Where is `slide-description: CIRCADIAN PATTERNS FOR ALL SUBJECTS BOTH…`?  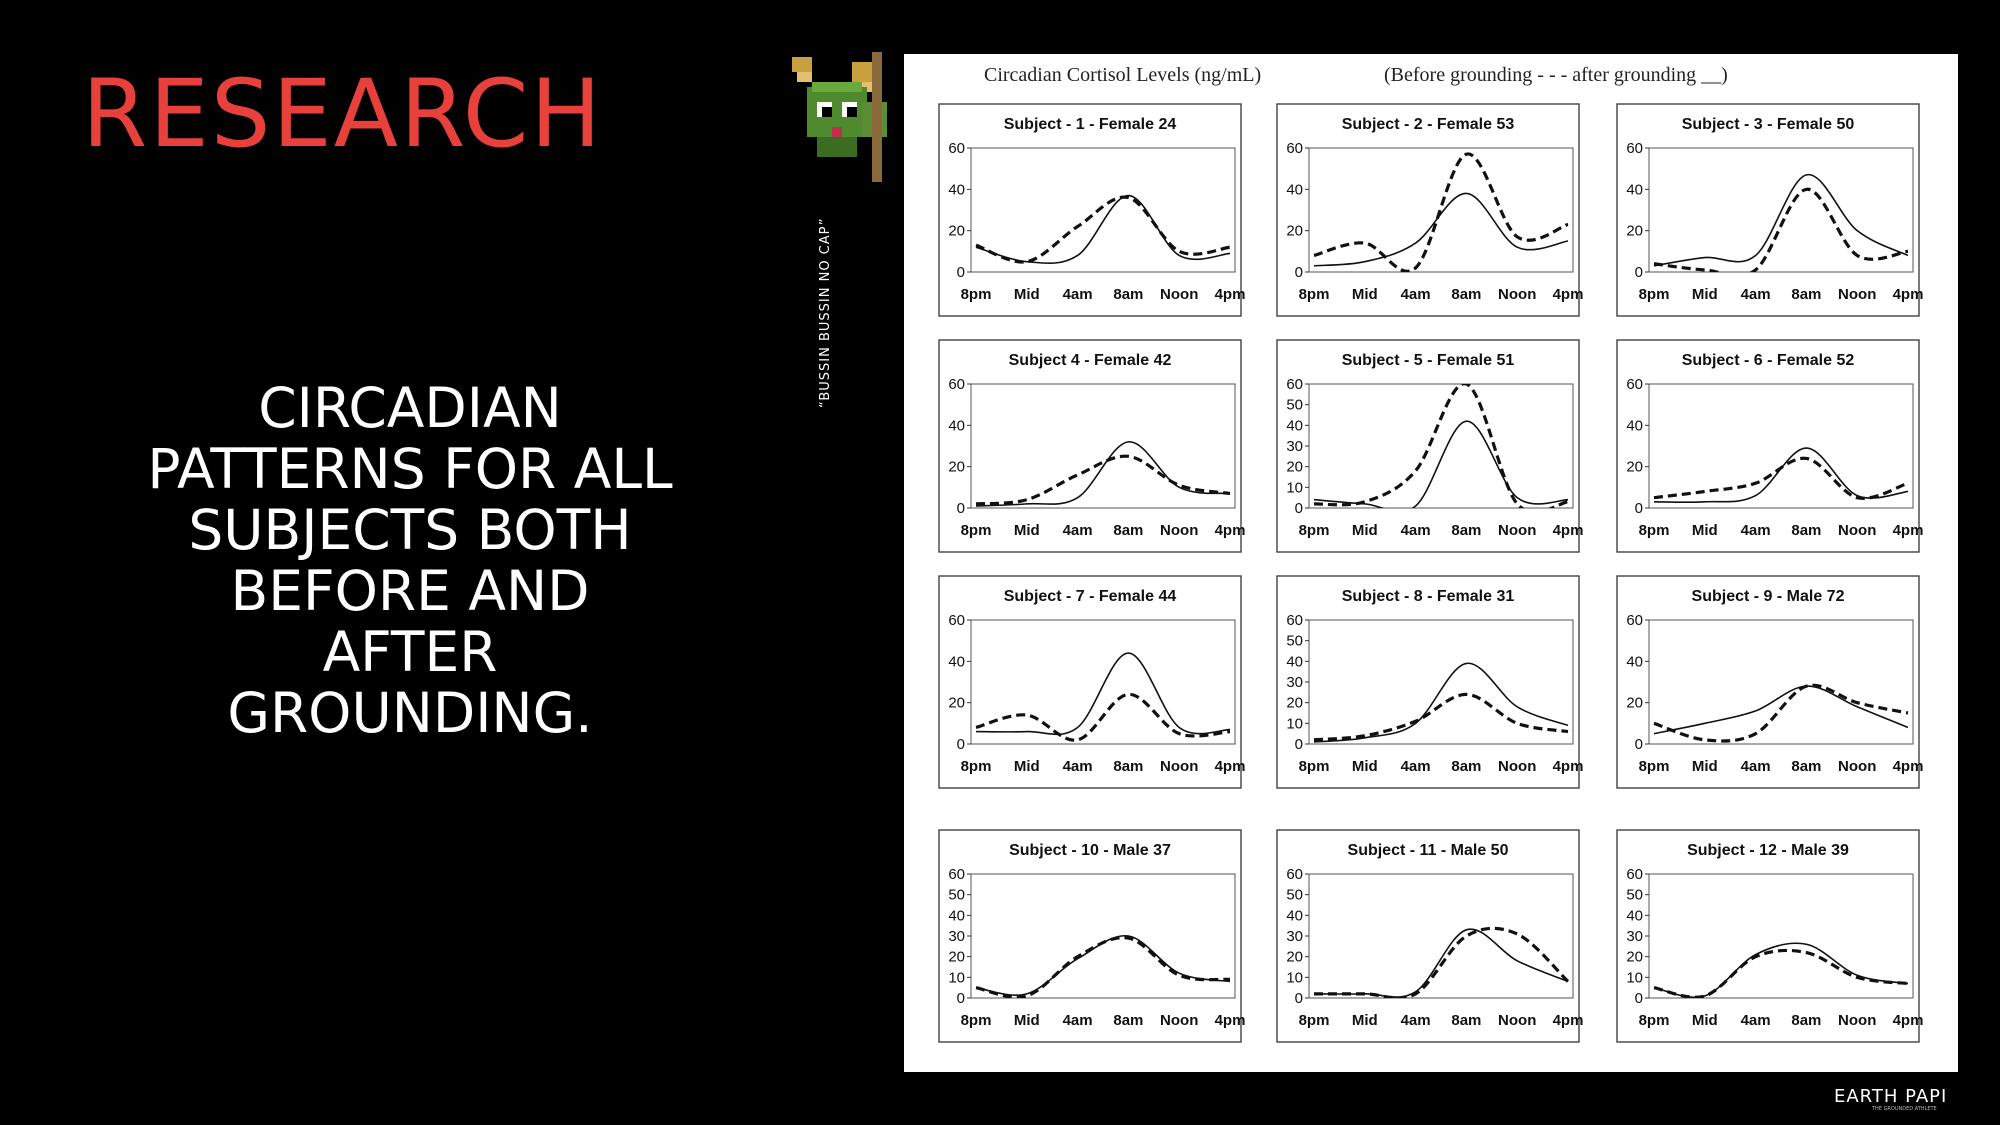 slide-description: CIRCADIAN PATTERNS FOR ALL SUBJECTS BOTH… is located at coordinates (410, 560).